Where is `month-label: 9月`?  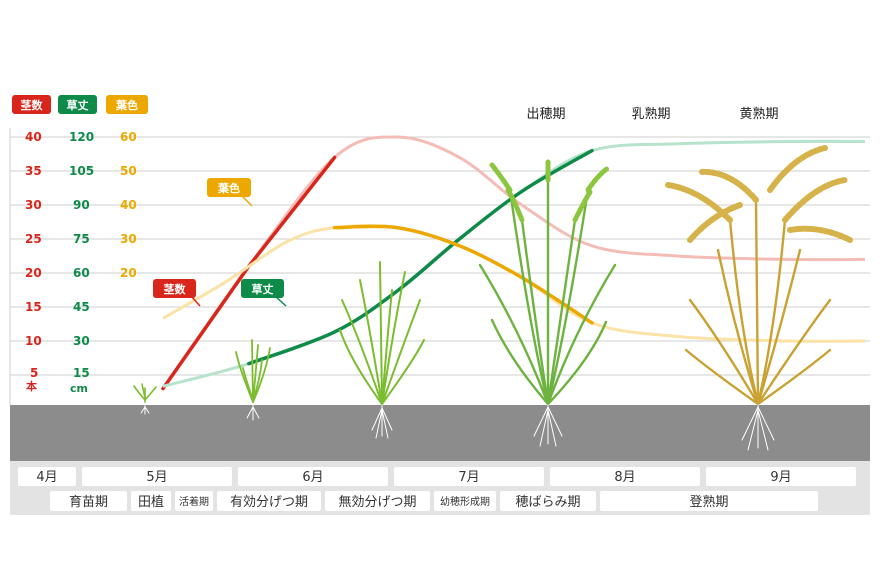
month-label: 9月 is located at coordinates (780, 477).